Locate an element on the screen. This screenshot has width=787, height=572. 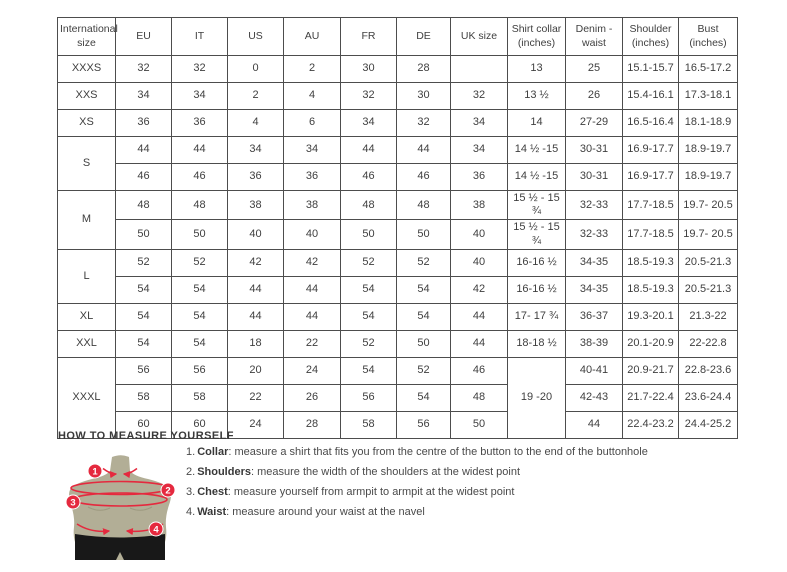
size-cell: 36-37 is located at coordinates (594, 316).